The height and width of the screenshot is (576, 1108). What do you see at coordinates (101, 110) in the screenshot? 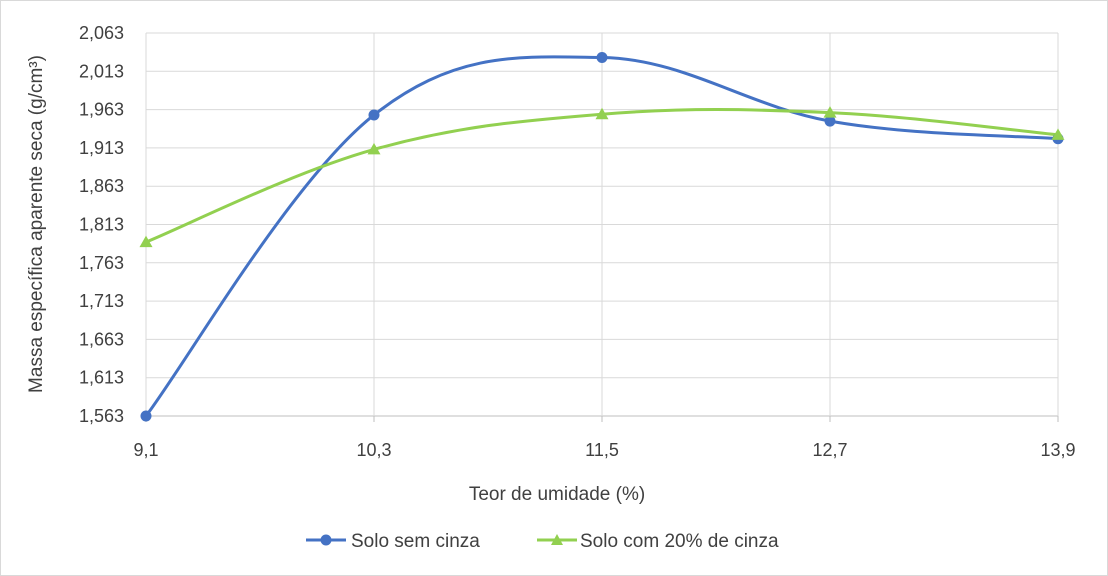
I see `y-tick-label: 1,963` at bounding box center [101, 110].